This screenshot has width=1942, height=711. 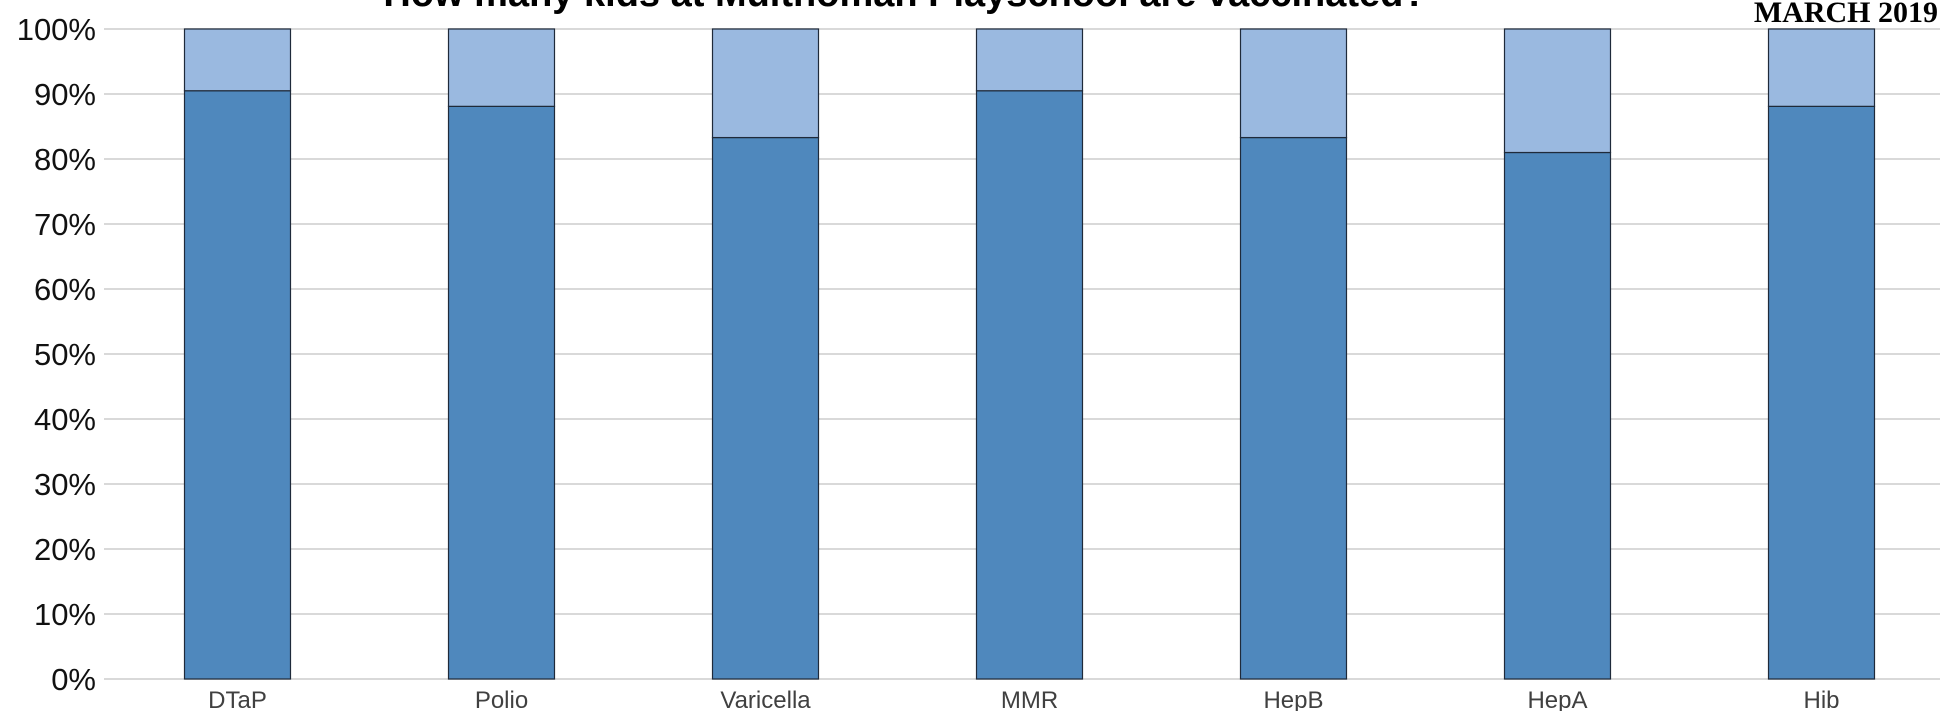 I want to click on date-stamp: MARCH 2019, so click(x=1846, y=14).